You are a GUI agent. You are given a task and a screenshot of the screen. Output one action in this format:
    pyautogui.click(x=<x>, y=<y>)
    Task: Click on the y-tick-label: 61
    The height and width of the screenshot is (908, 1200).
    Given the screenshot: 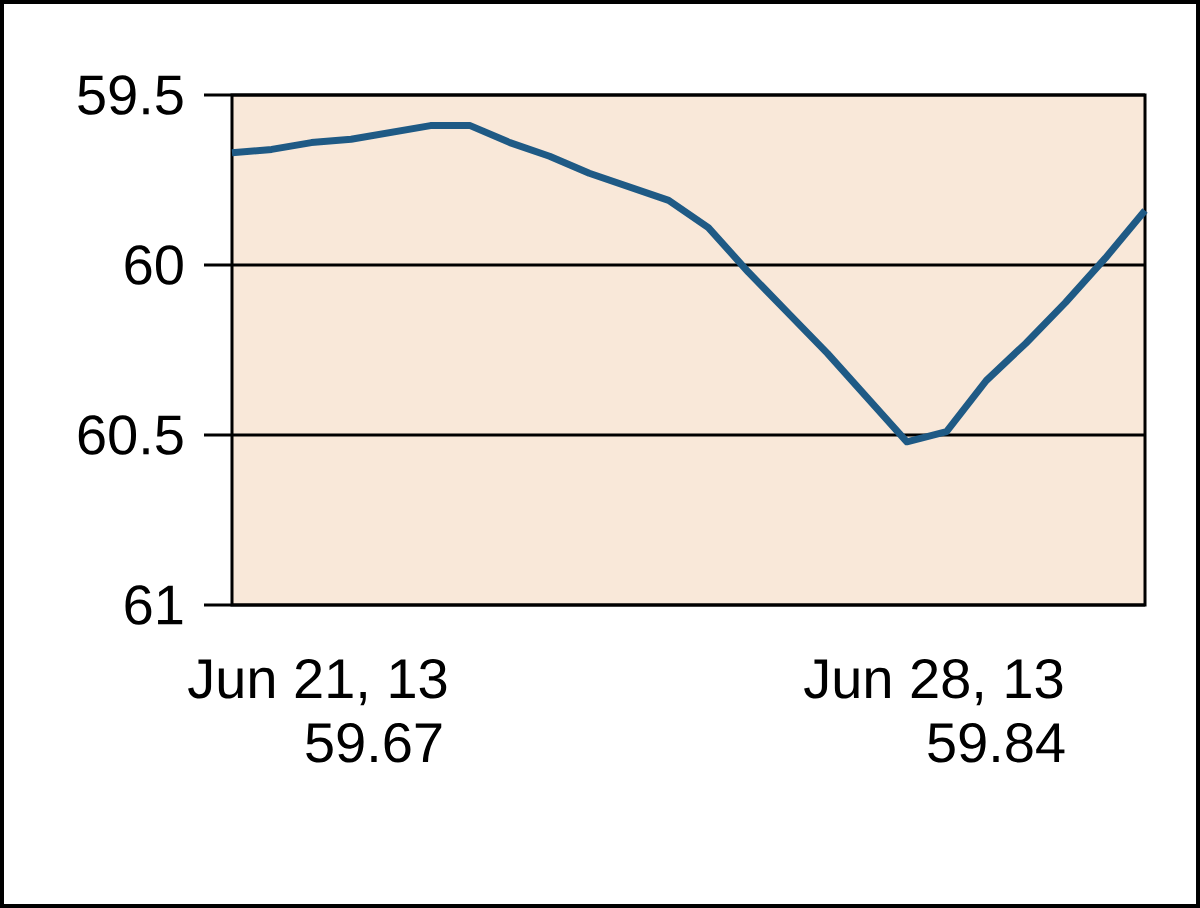 What is the action you would take?
    pyautogui.click(x=154, y=605)
    